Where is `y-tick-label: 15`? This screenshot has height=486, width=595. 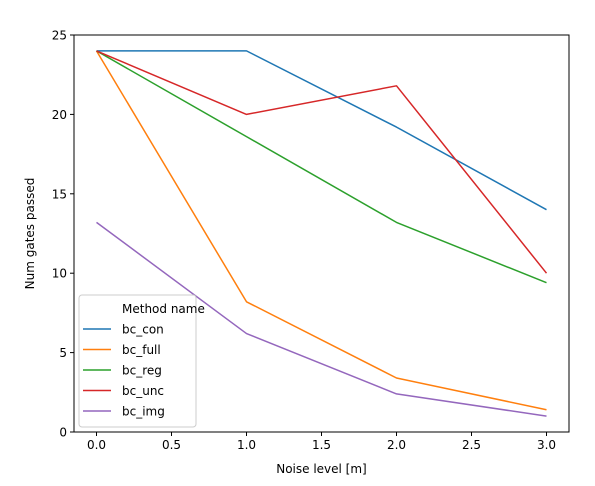
y-tick-label: 15 is located at coordinates (59, 194).